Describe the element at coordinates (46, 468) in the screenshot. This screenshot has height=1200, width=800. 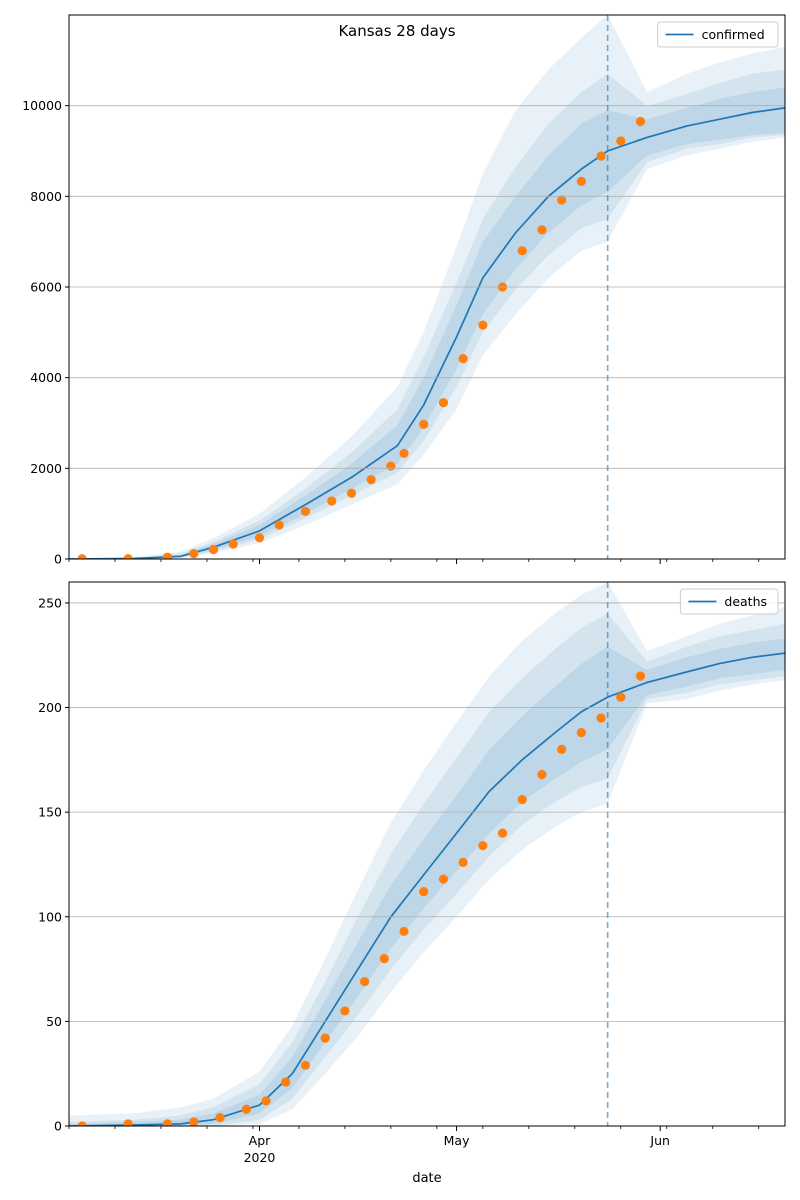
I see `y-tick-label: 2000` at that location.